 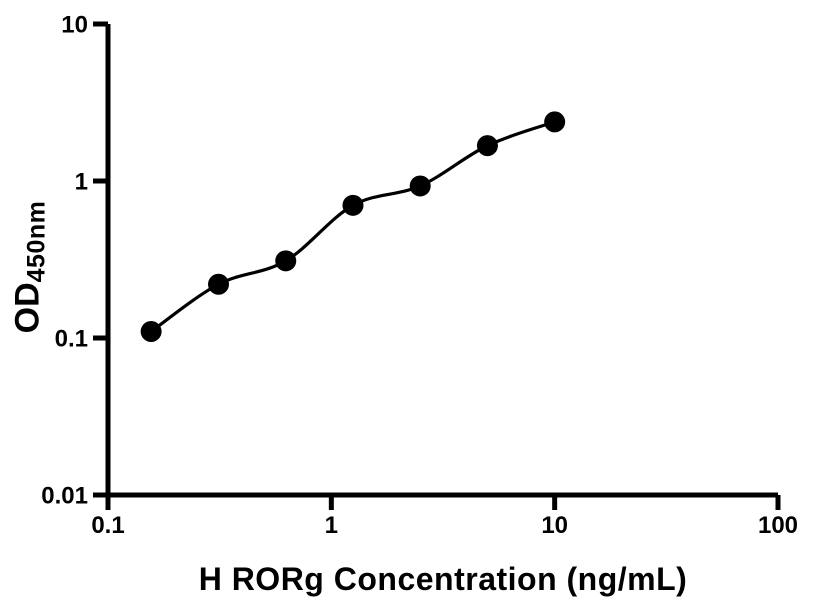 I want to click on y-axis-title: OD450nm, so click(x=30, y=267).